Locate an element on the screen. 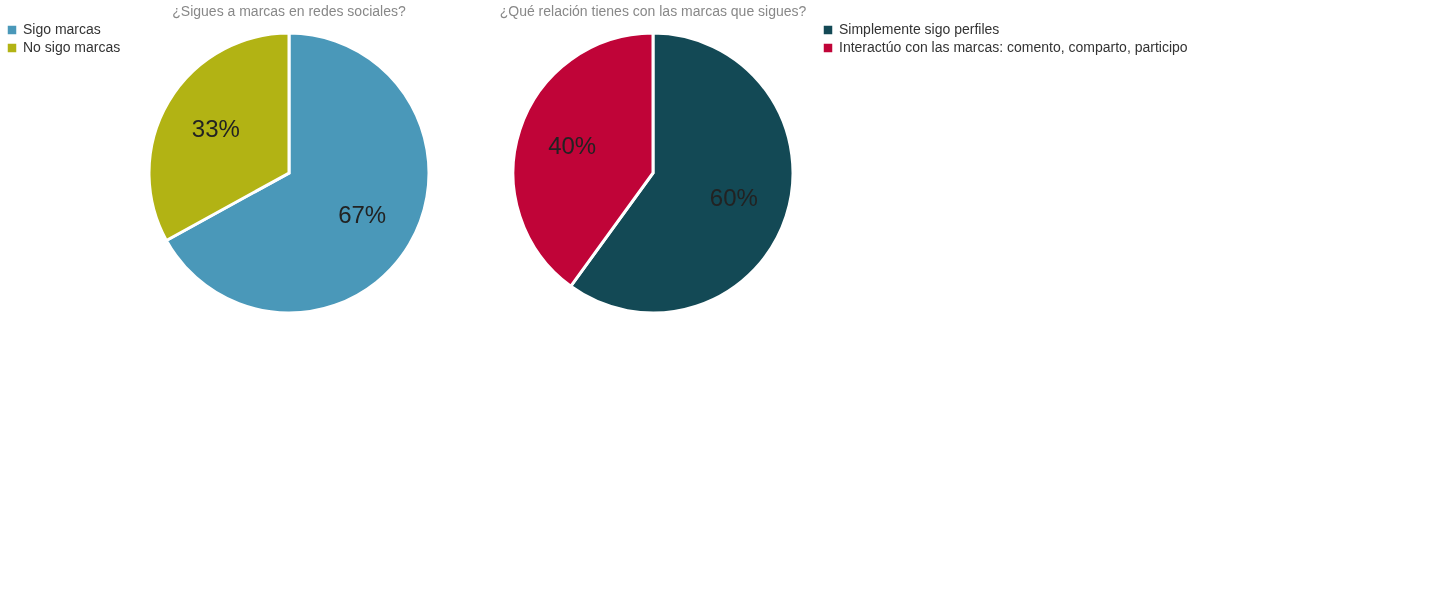 This screenshot has height=600, width=1452. chart-title: ¿Sigues a marcas en redes sociales? is located at coordinates (289, 11).